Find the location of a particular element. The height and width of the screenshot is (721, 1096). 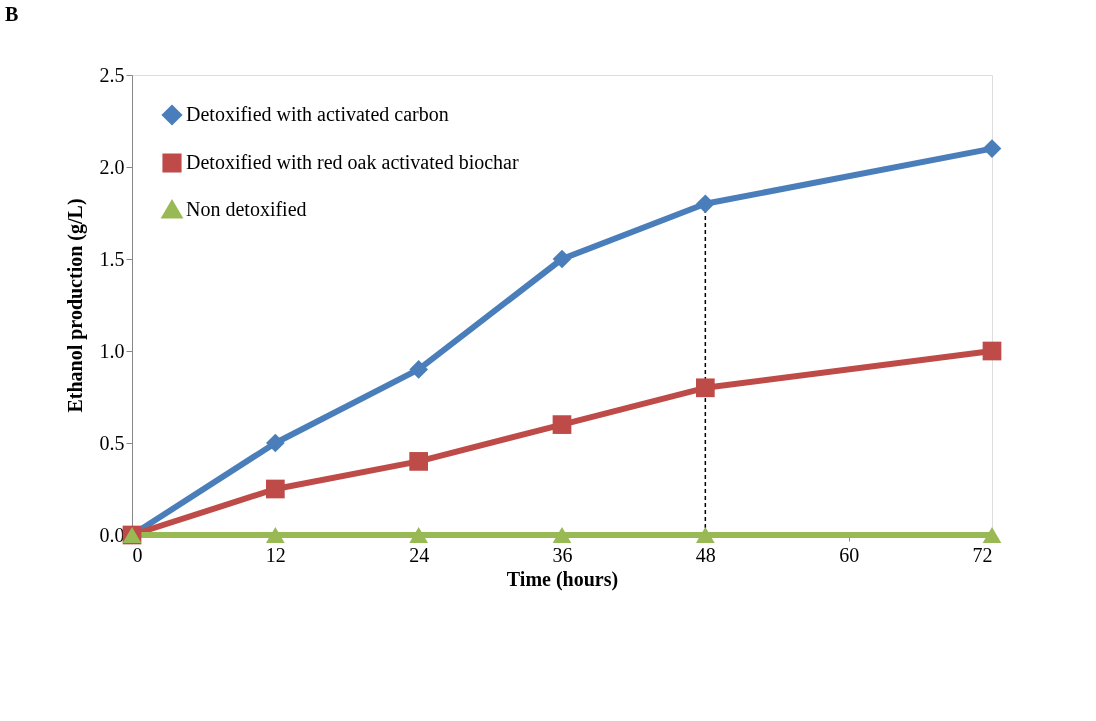

y-tick-label: 2.5 is located at coordinates (112, 74).